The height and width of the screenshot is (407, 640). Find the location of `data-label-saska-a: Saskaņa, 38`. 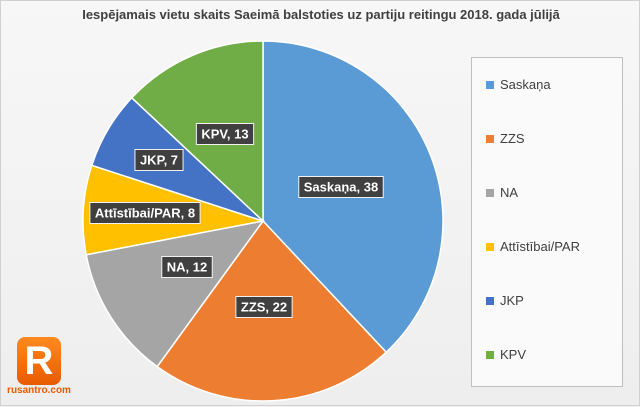

data-label-saska-a: Saskaņa, 38 is located at coordinates (341, 187).